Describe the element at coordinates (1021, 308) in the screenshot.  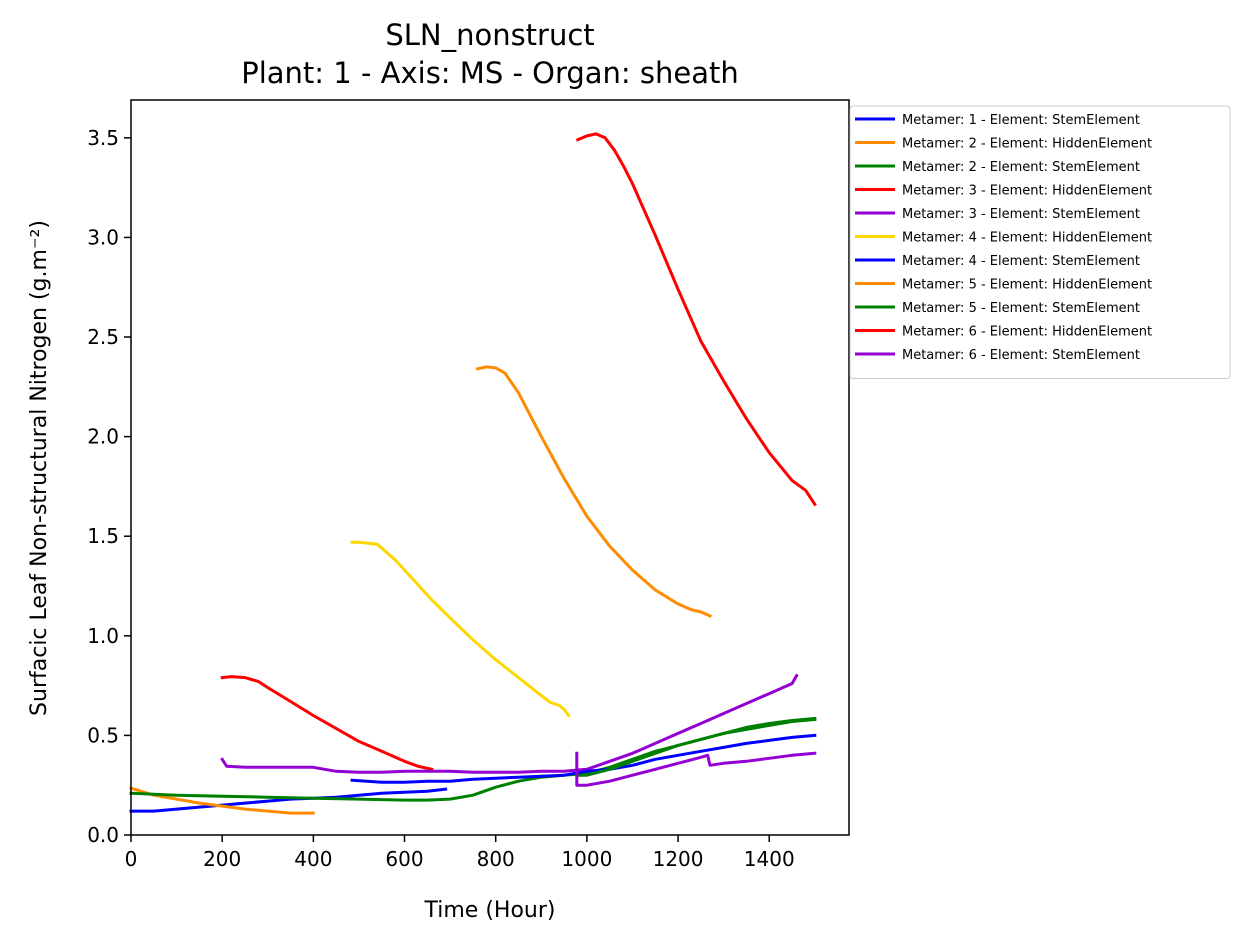
I see `legend-label: Metamer: 5 - Element: StemElement` at that location.